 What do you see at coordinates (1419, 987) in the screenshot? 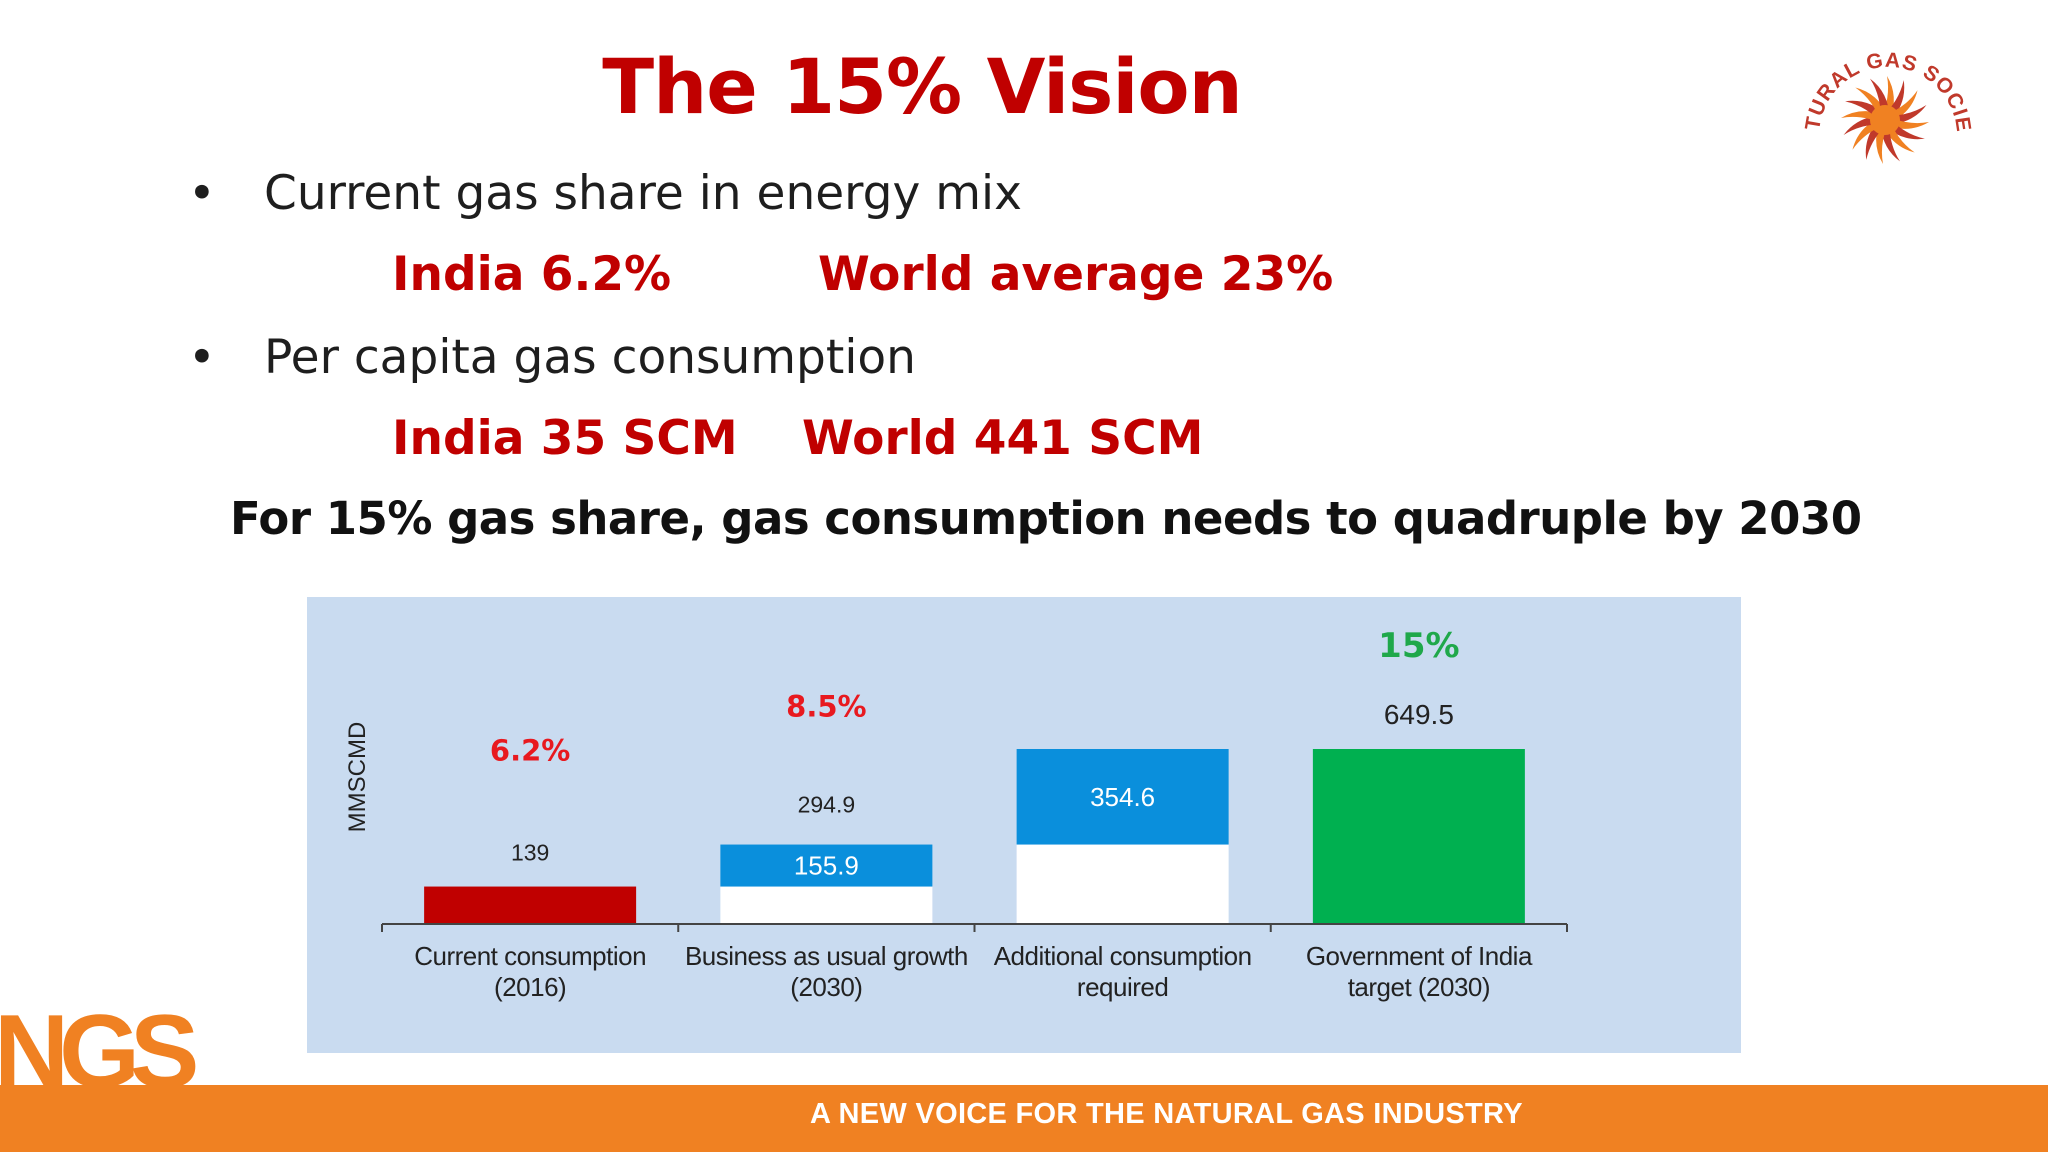
I see `category-label: target (2030)` at bounding box center [1419, 987].